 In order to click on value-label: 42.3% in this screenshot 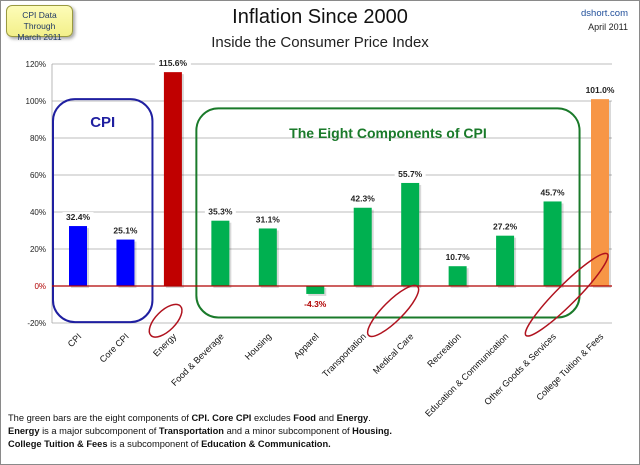, I will do `click(363, 199)`.